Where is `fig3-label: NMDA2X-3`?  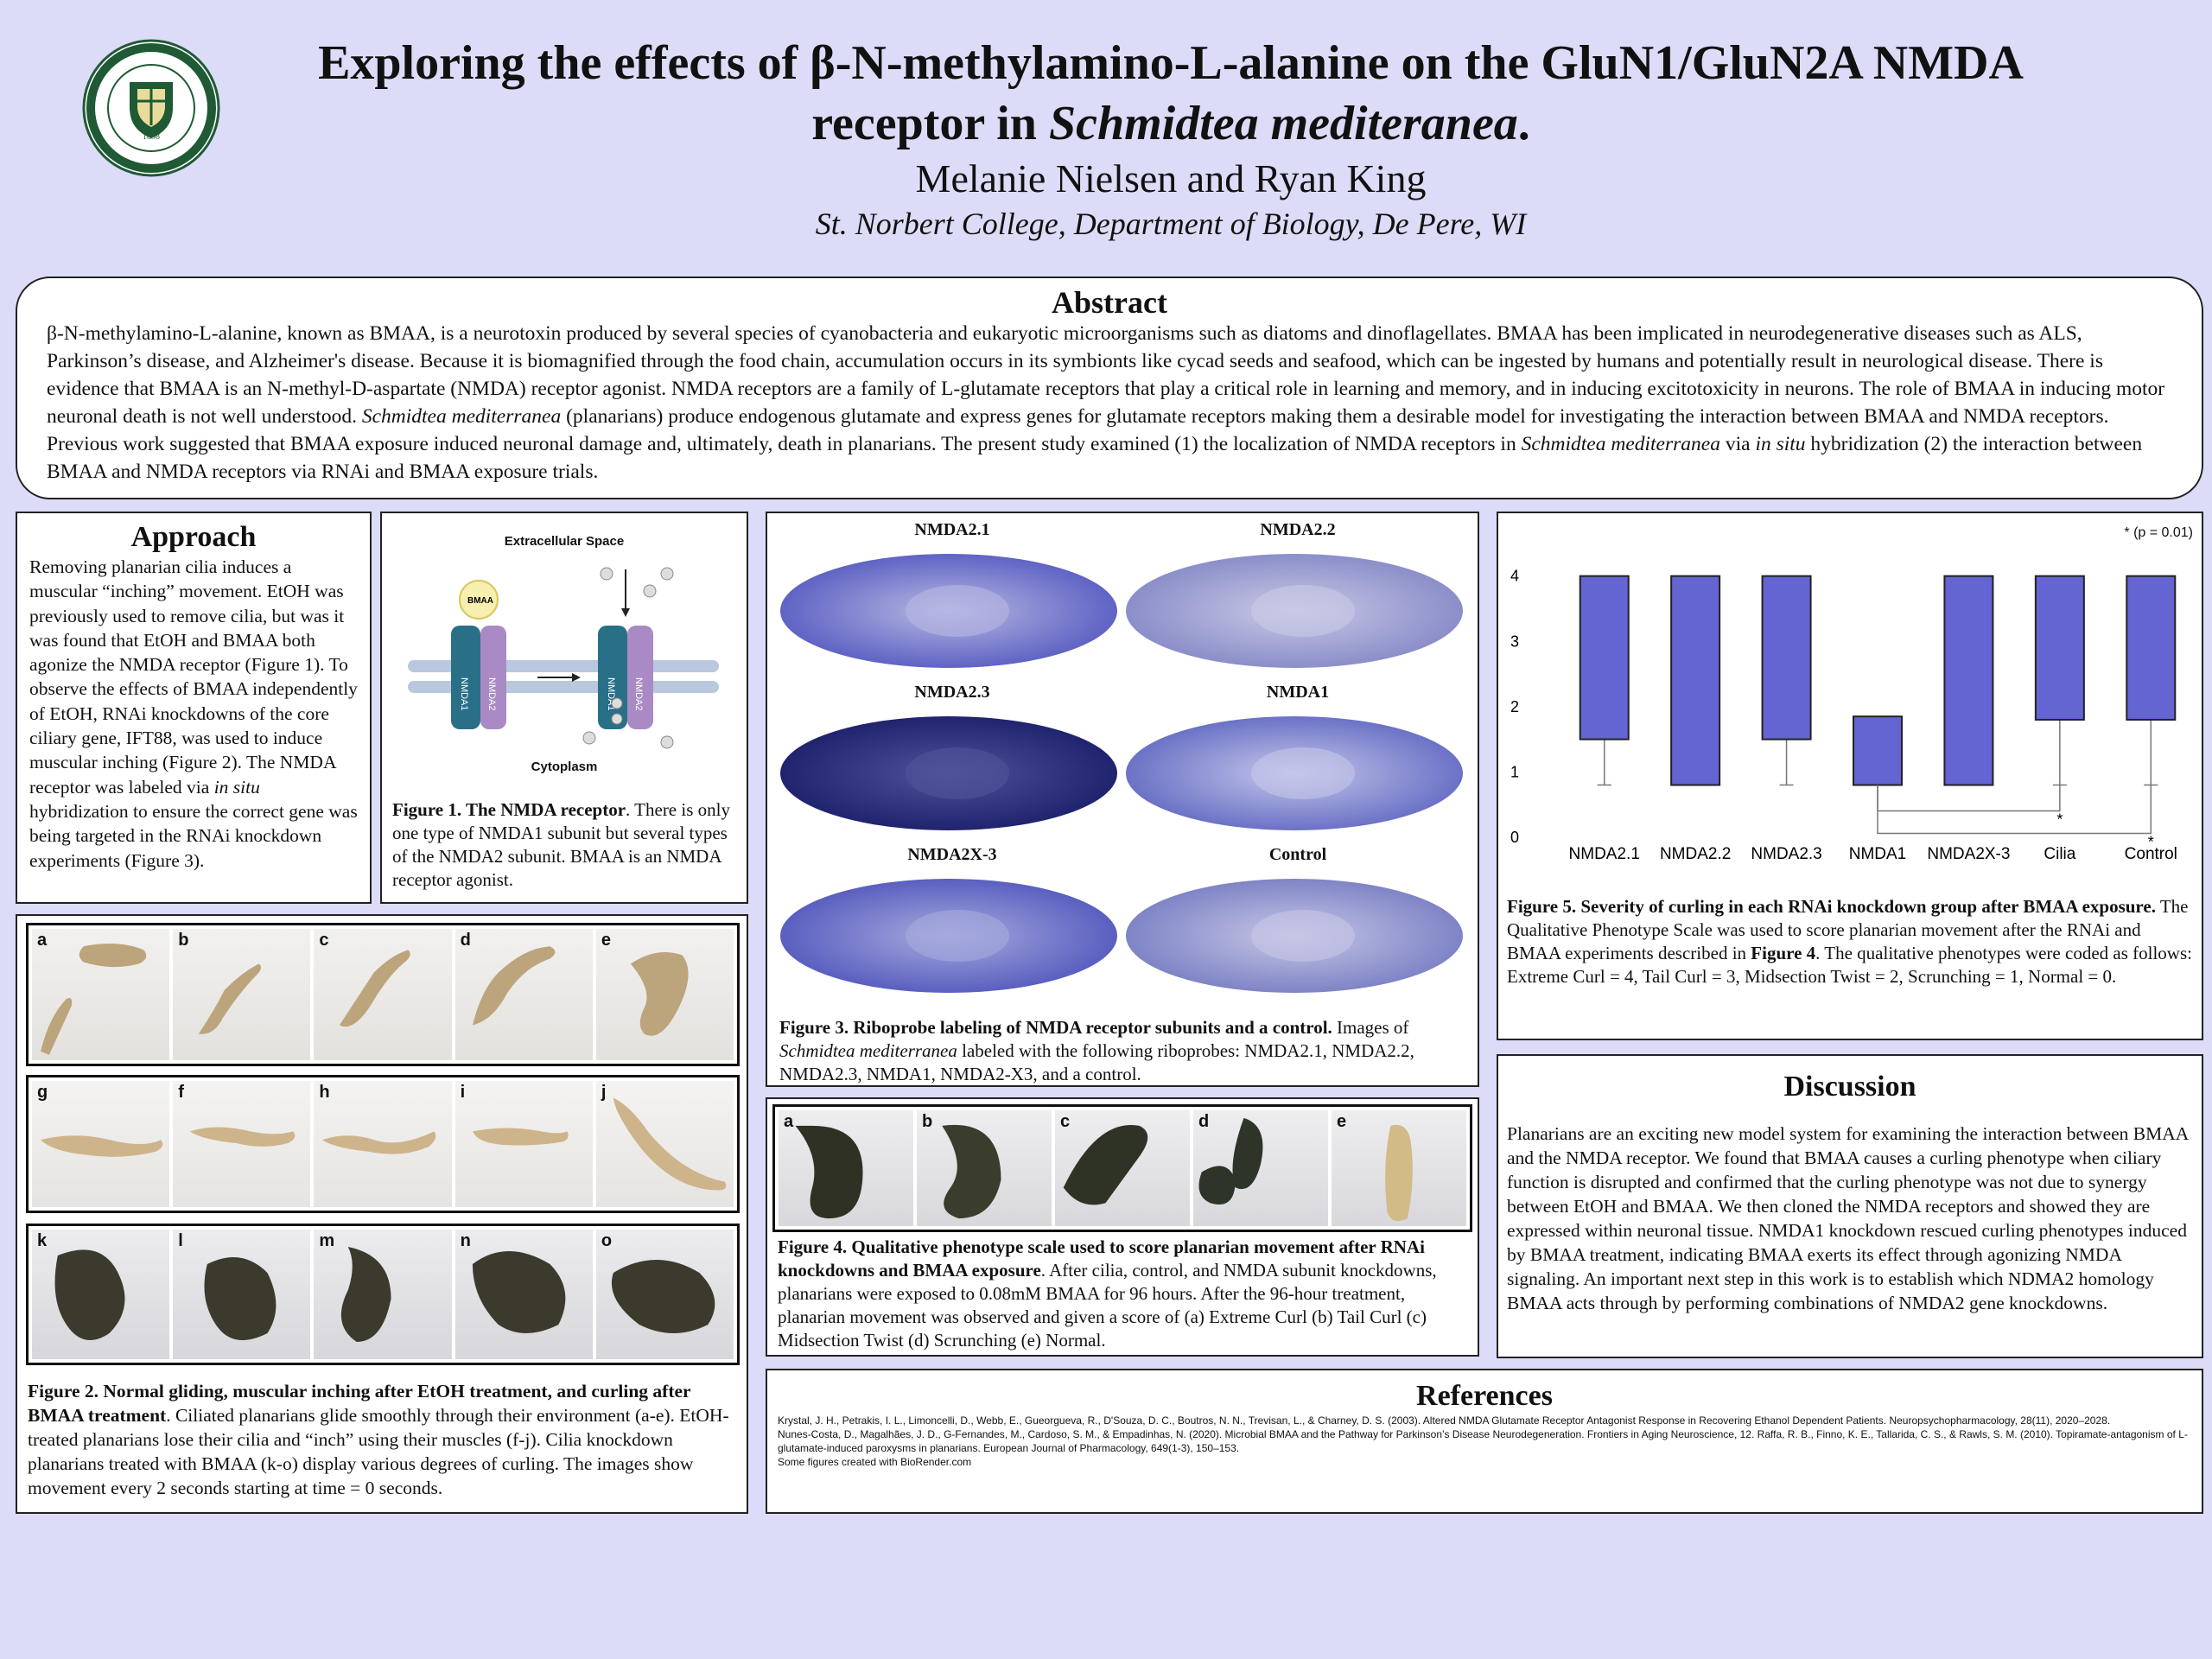
fig3-label: NMDA2X-3 is located at coordinates (952, 854).